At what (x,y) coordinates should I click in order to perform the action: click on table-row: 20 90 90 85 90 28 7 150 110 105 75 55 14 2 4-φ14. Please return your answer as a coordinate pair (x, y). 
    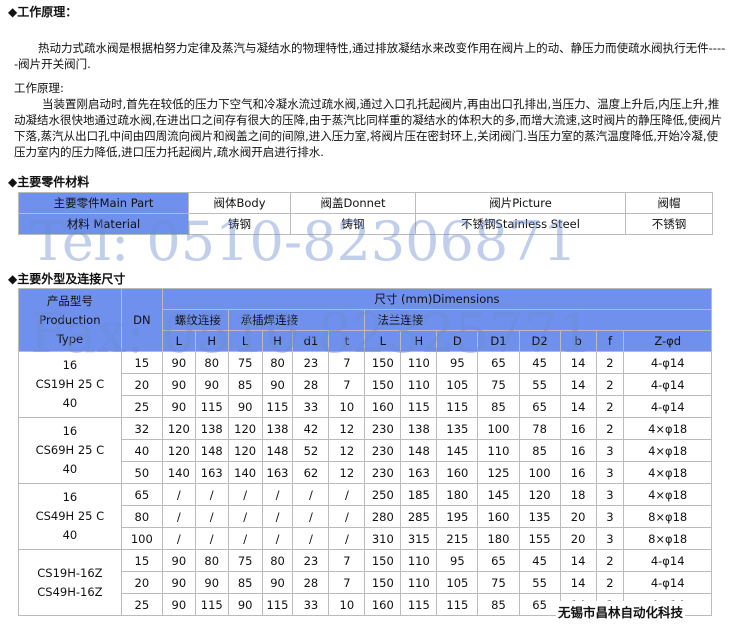
    Looking at the image, I should click on (365, 384).